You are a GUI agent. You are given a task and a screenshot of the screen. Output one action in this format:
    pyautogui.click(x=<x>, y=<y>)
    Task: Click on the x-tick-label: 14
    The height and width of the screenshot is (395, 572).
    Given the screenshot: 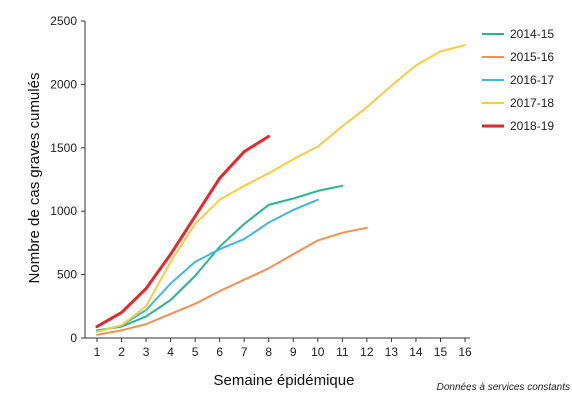 What is the action you would take?
    pyautogui.click(x=416, y=352)
    